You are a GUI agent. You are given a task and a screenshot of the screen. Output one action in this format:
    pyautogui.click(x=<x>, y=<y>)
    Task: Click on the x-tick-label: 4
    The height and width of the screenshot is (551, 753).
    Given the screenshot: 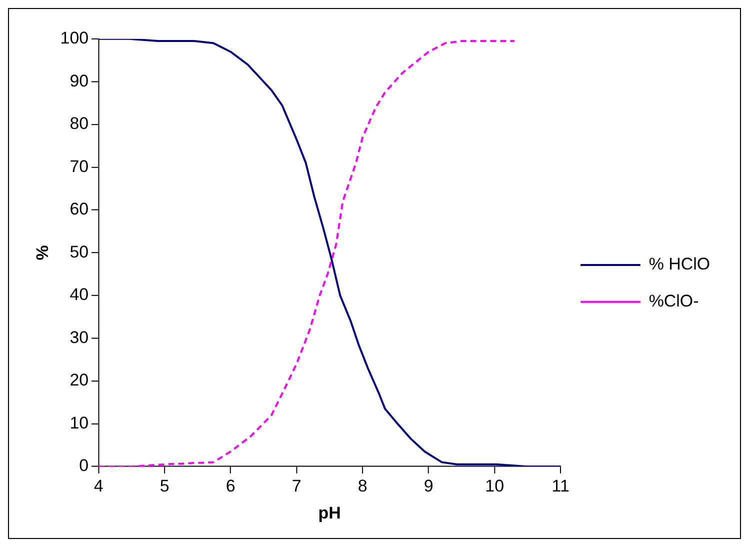 What is the action you would take?
    pyautogui.click(x=99, y=486)
    